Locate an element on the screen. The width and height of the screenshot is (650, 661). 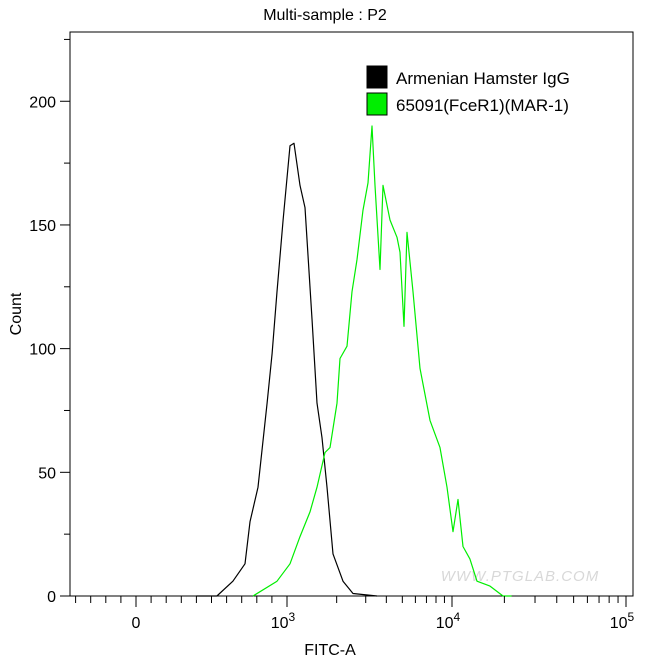
legend-label-igg: Armenian Hamster IgG is located at coordinates (483, 78).